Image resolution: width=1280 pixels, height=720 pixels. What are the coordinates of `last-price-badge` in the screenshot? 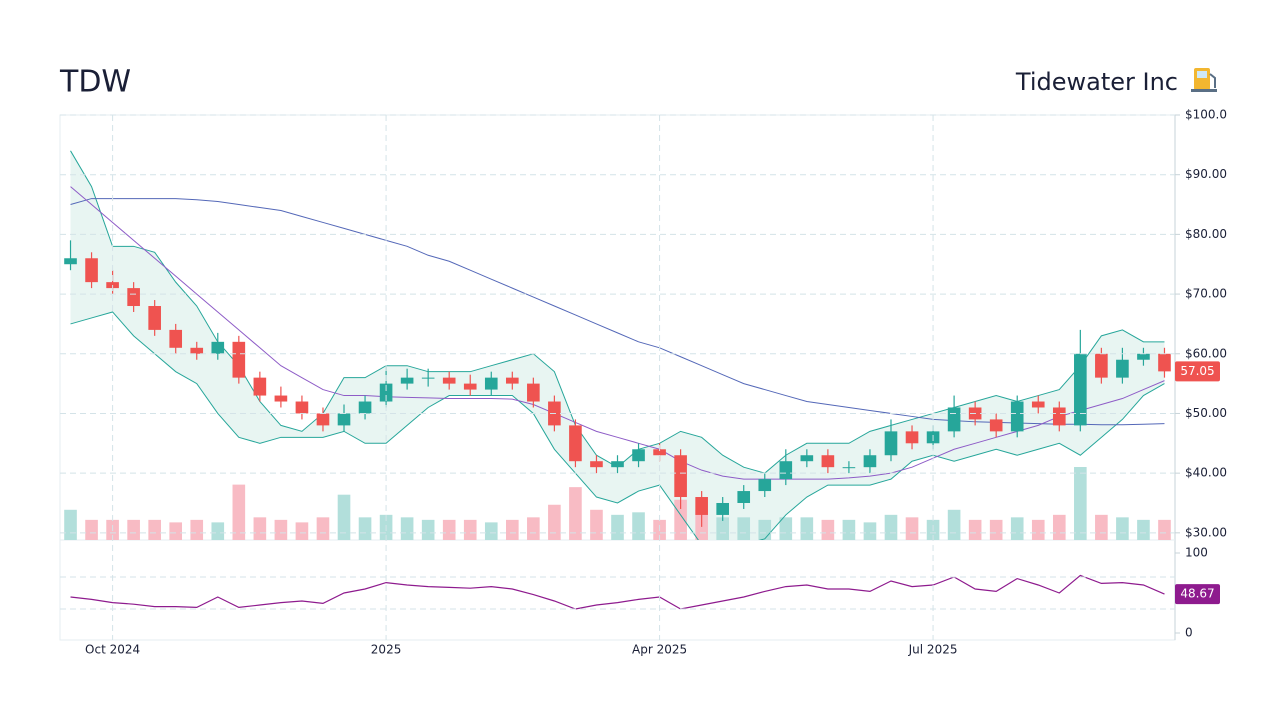 It's located at (1197, 371).